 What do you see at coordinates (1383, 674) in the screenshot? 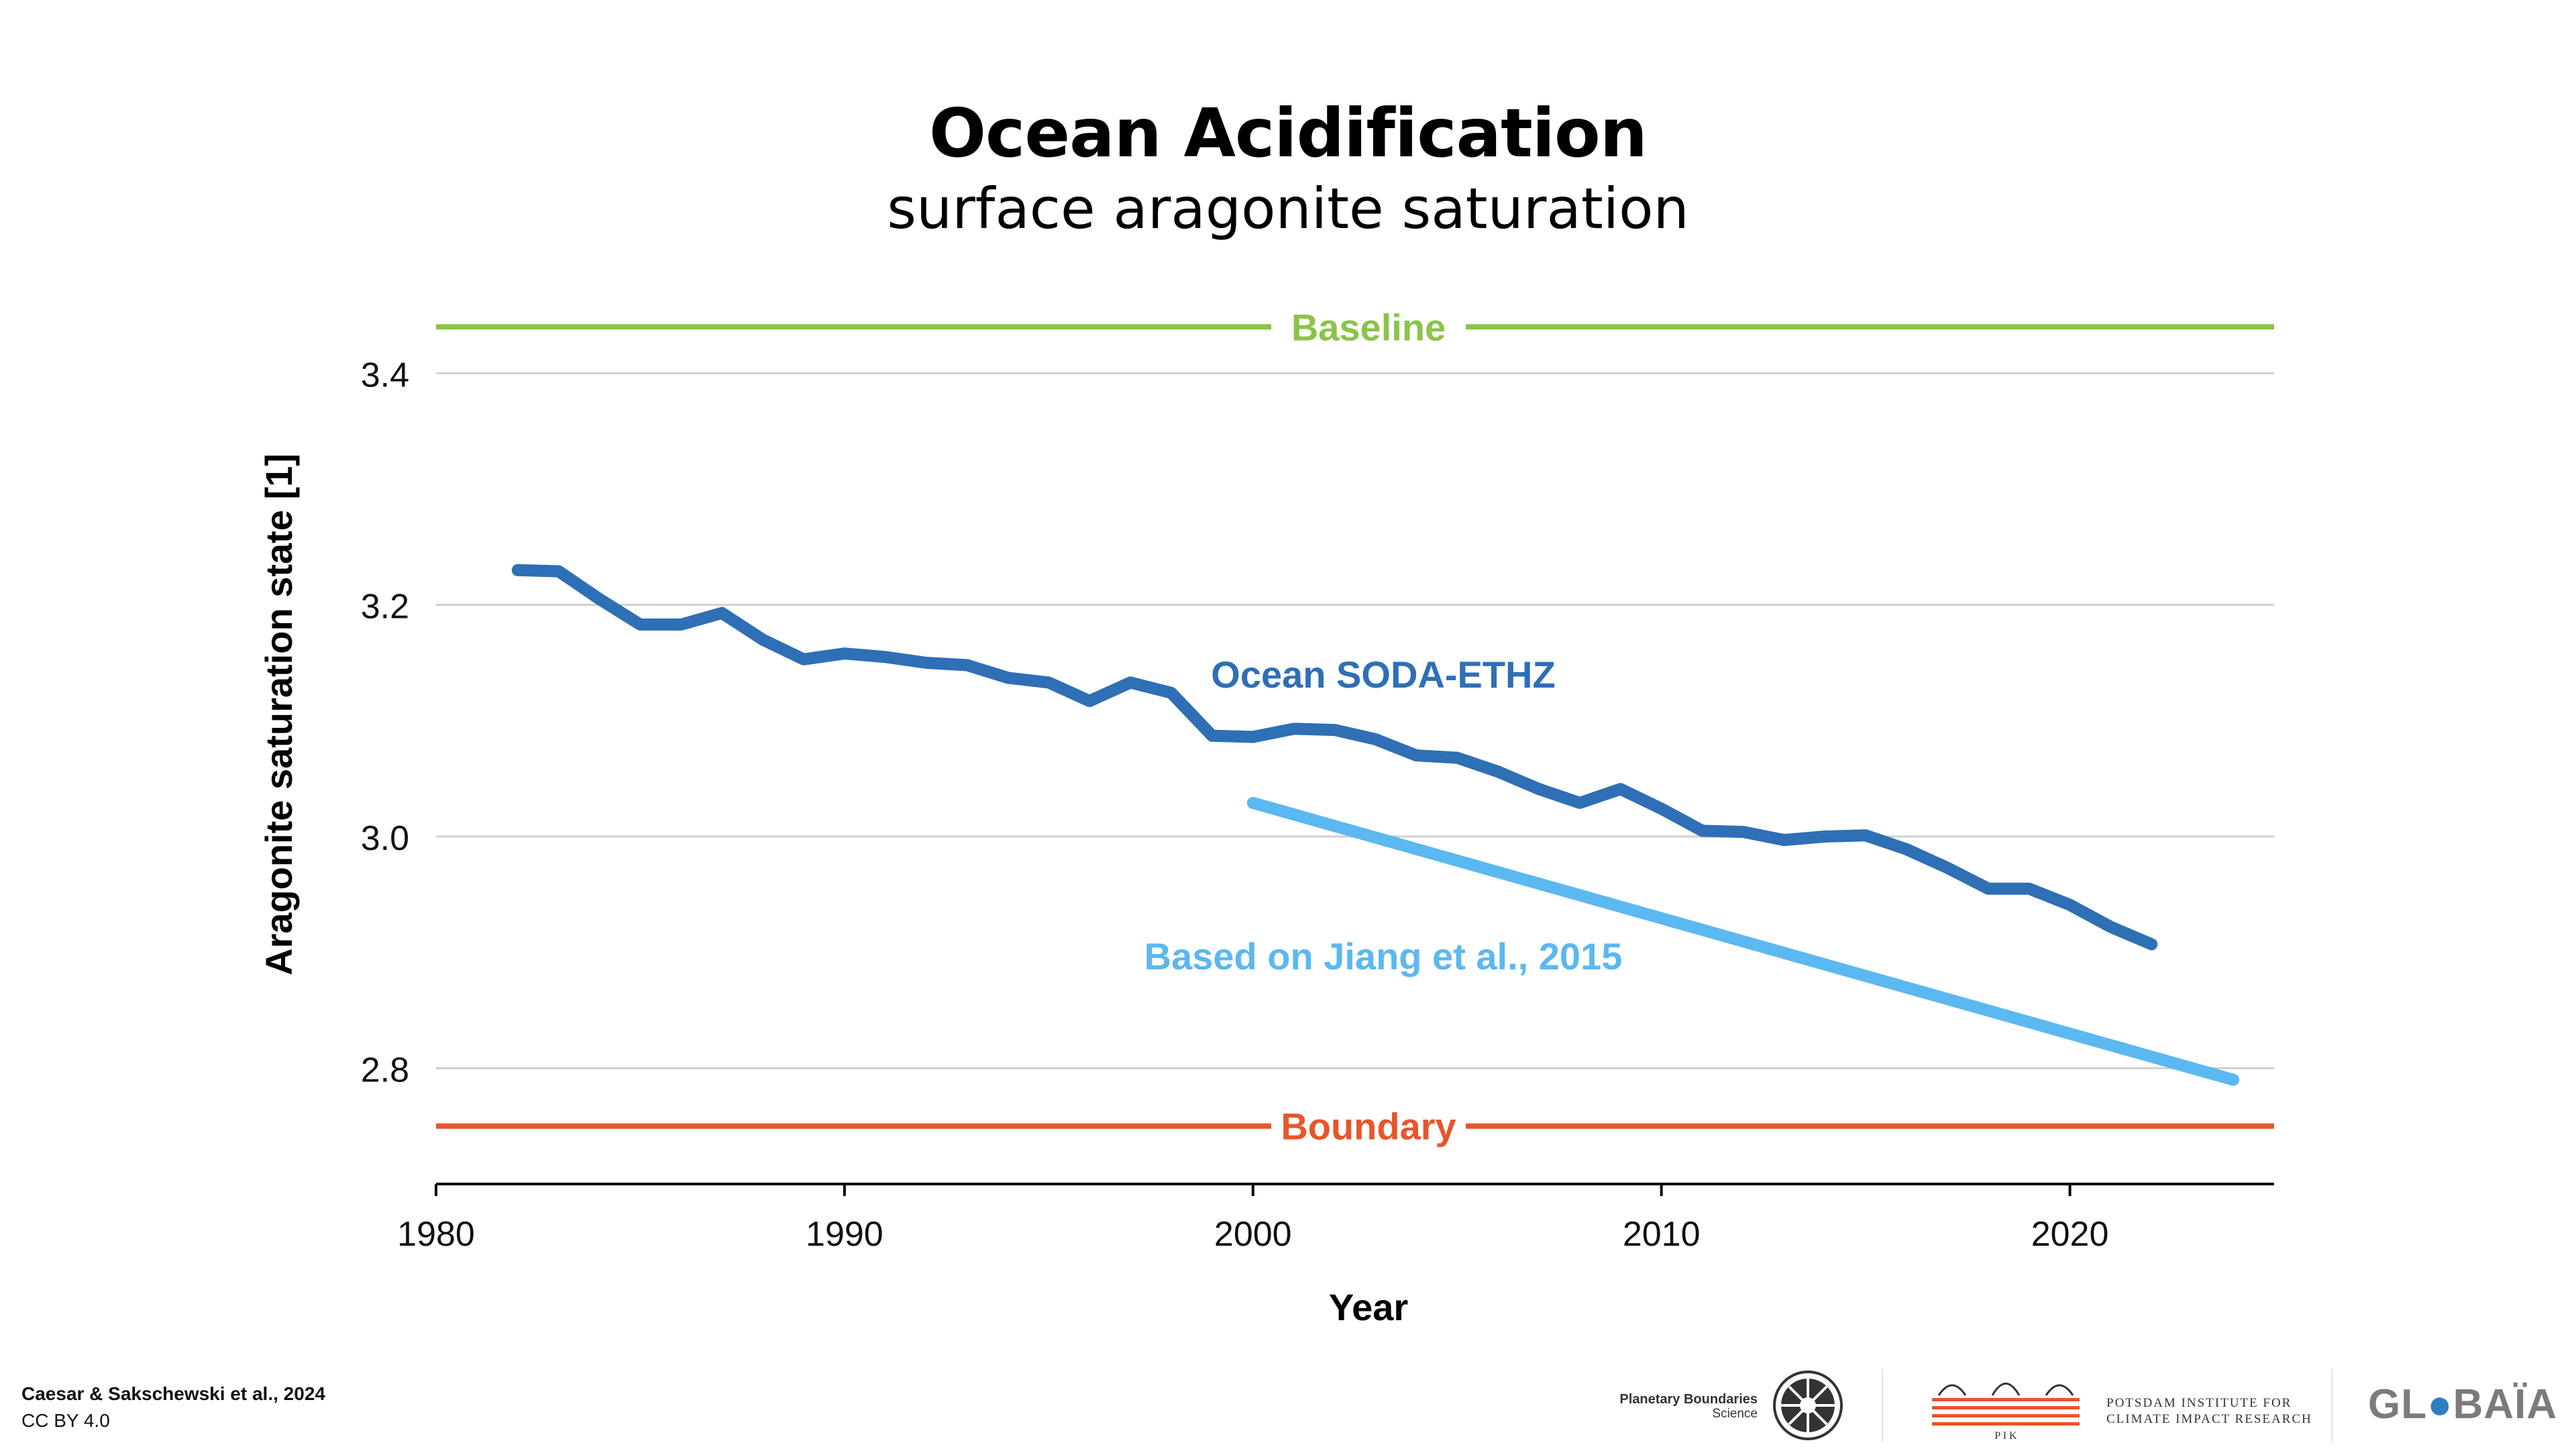
I see `series-label-1: Ocean SODA-ETHZ` at bounding box center [1383, 674].